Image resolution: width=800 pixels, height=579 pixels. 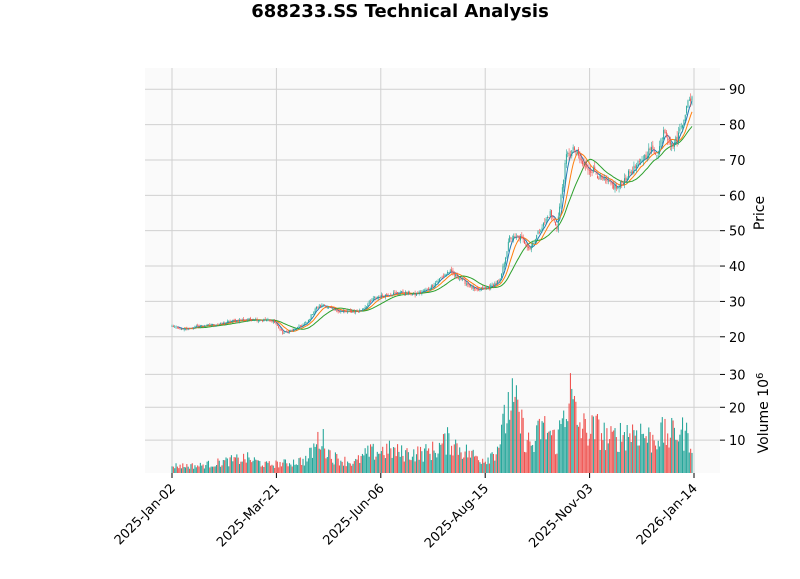 I want to click on price-tick-label: 50, so click(x=737, y=232).